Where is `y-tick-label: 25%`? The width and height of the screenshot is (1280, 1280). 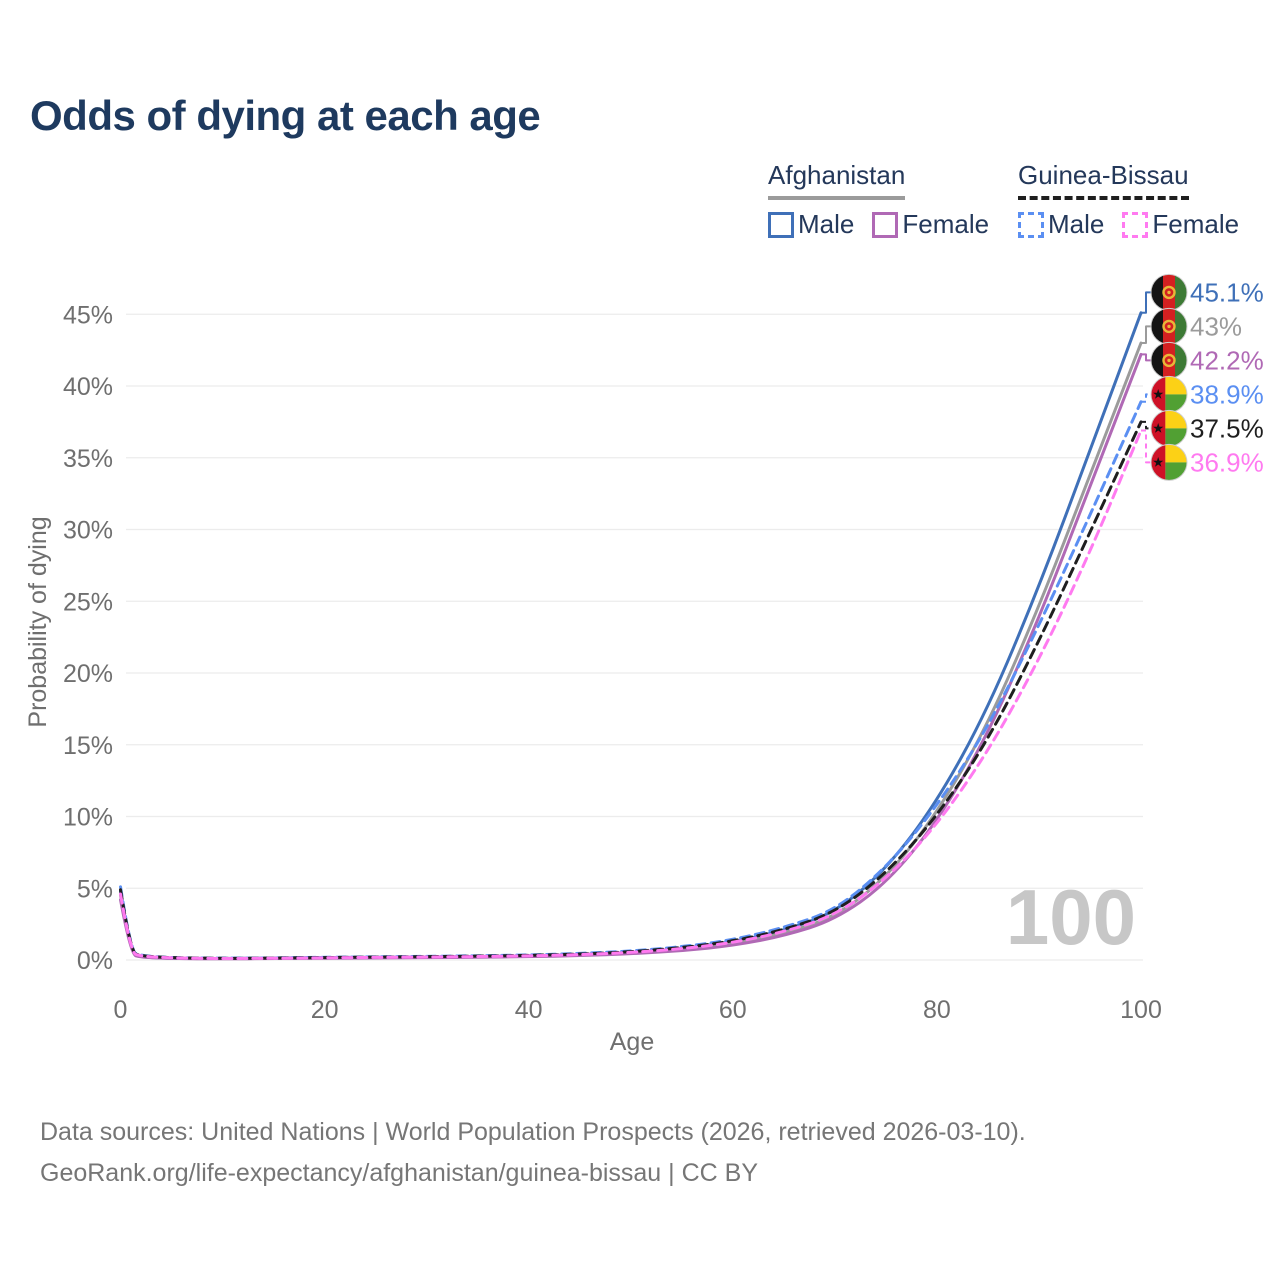 y-tick-label: 25% is located at coordinates (88, 602).